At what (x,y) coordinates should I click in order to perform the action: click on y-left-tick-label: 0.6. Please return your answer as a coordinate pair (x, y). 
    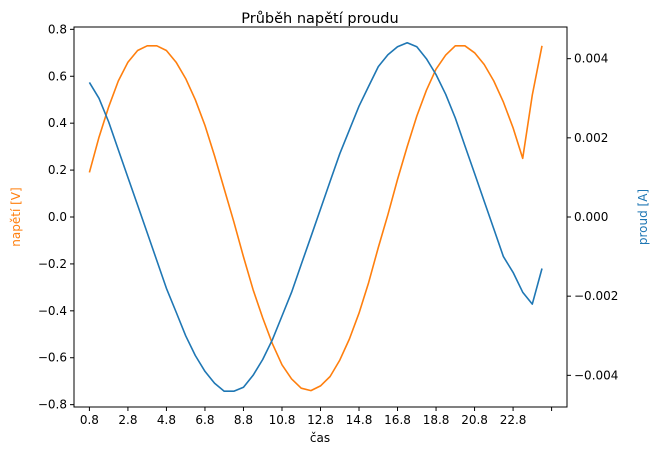
    Looking at the image, I should click on (57, 76).